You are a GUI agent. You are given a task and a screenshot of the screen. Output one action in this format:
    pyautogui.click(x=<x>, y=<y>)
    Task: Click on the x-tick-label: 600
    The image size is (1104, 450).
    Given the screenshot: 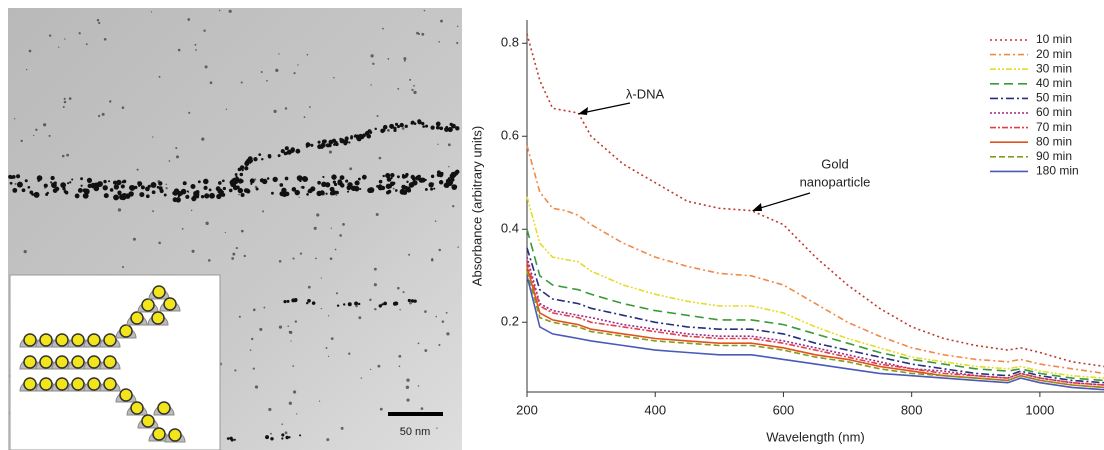 What is the action you would take?
    pyautogui.click(x=784, y=409)
    